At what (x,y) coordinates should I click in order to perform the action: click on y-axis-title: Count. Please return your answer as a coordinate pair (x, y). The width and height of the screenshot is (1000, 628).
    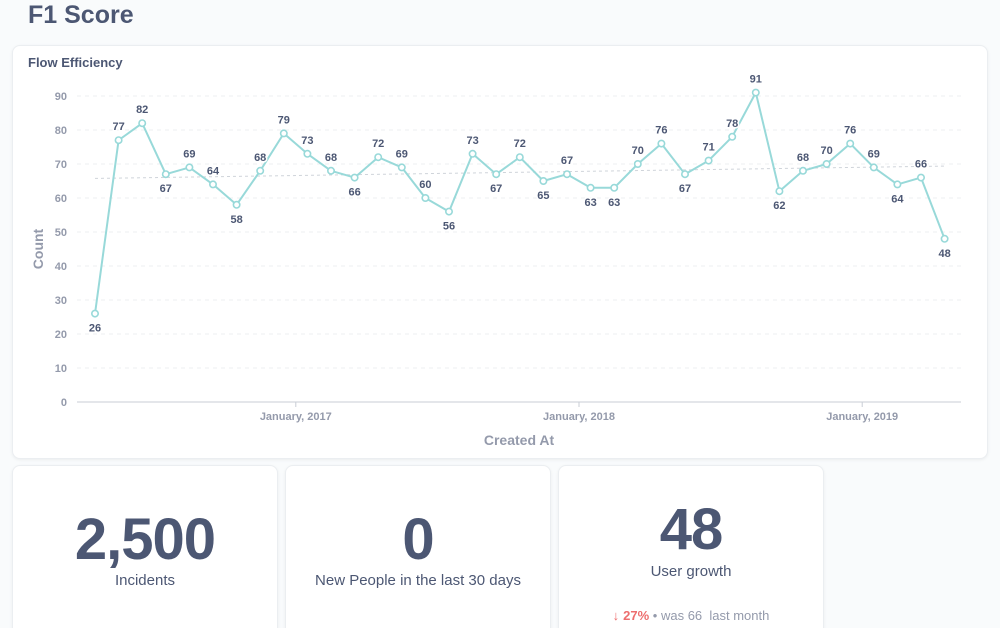
    Looking at the image, I should click on (38, 248).